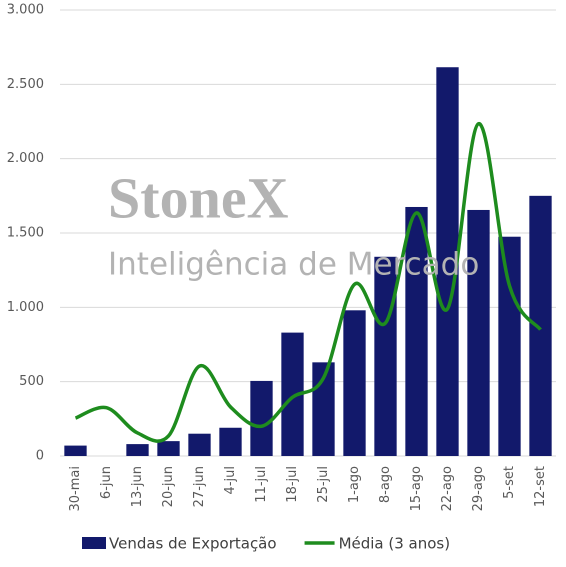  I want to click on x-tick-label: 18-jul, so click(292, 484).